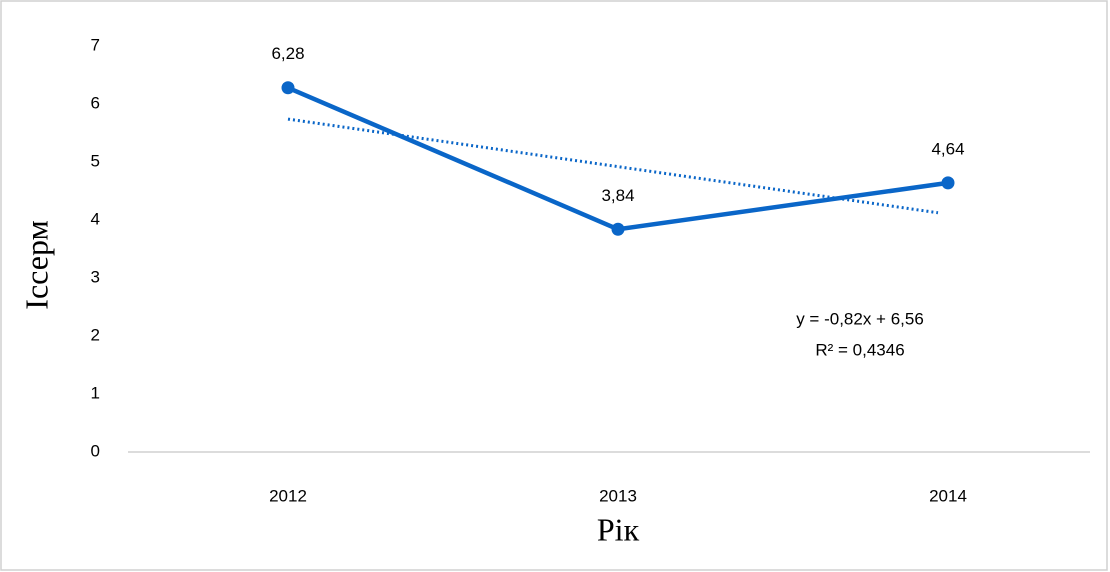 The height and width of the screenshot is (572, 1110). What do you see at coordinates (617, 195) in the screenshot?
I see `data-label: 3,84` at bounding box center [617, 195].